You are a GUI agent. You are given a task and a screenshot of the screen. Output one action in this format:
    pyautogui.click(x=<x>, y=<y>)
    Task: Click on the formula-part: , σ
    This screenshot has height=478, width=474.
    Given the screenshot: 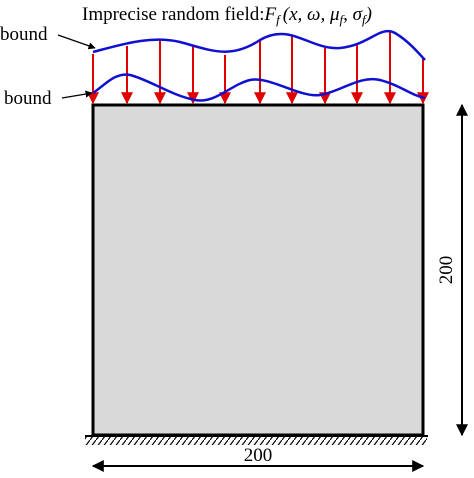 What is the action you would take?
    pyautogui.click(x=353, y=14)
    